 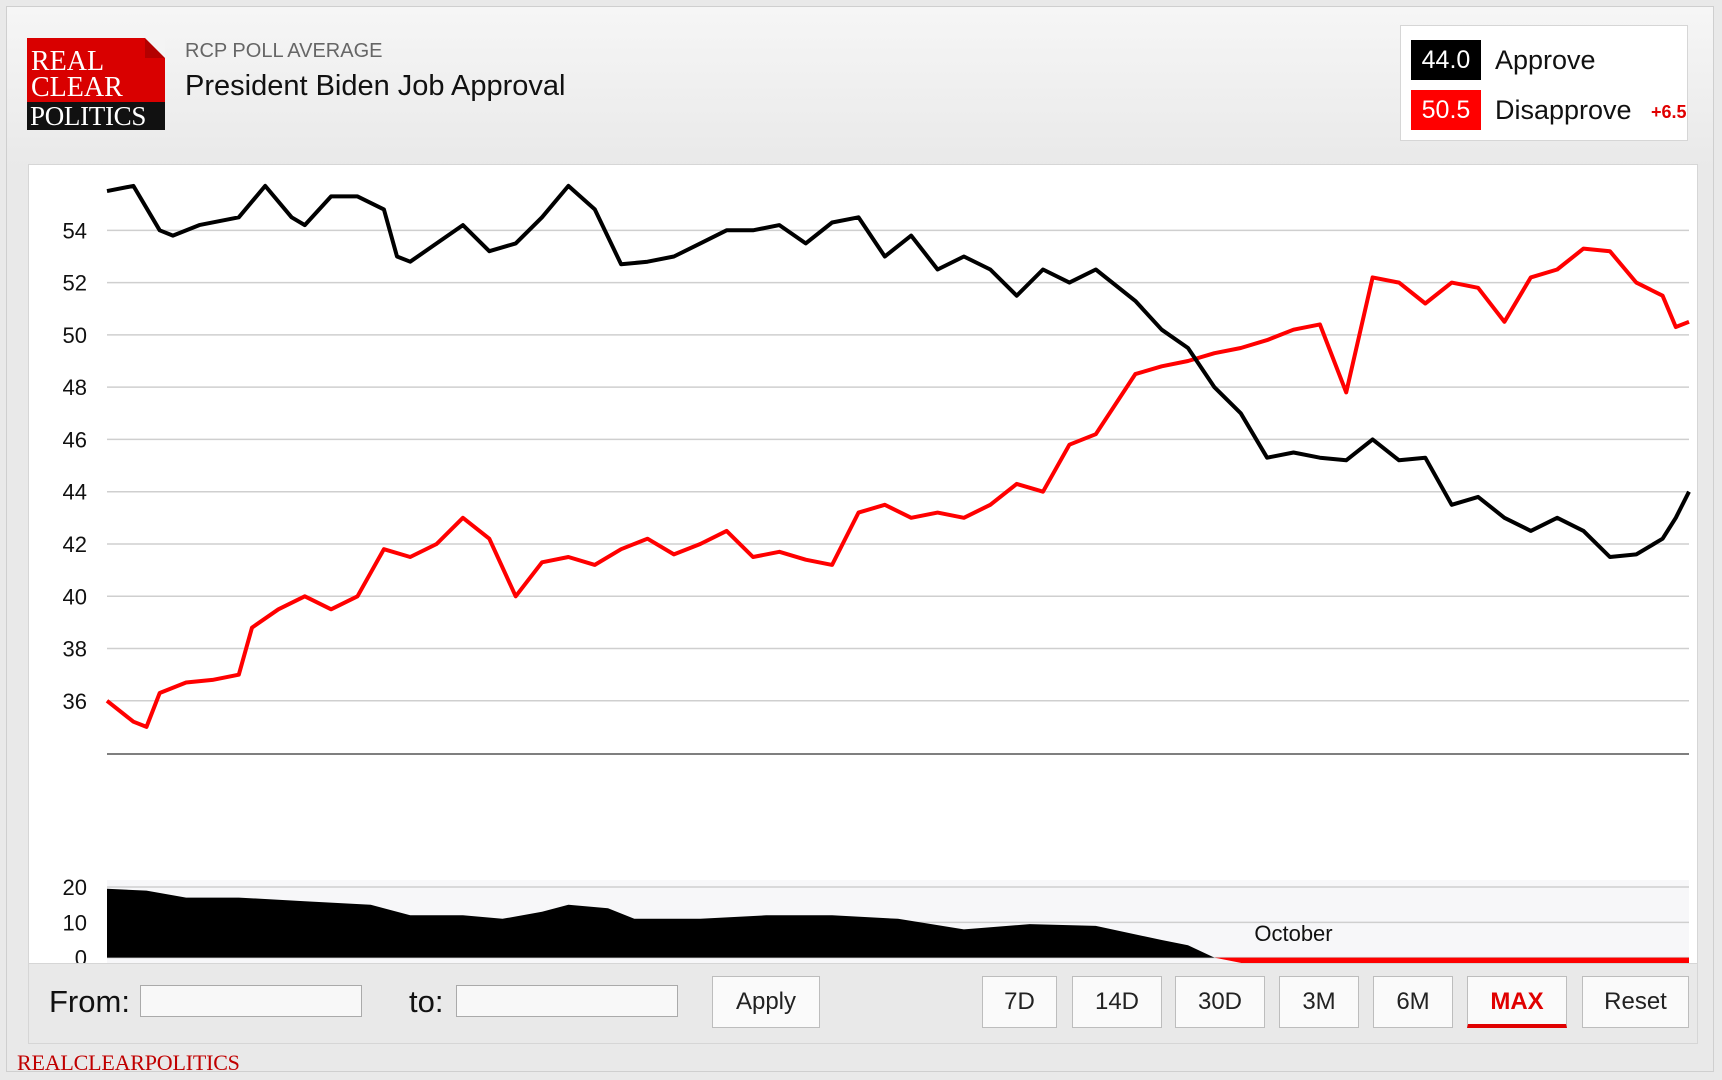 What do you see at coordinates (1635, 1002) in the screenshot?
I see `reset-button: Reset` at bounding box center [1635, 1002].